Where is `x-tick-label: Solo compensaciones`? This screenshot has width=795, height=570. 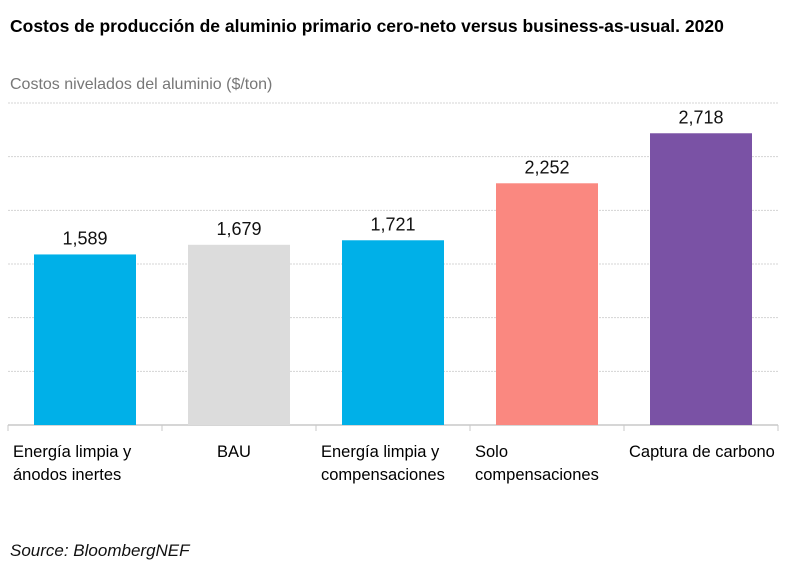
x-tick-label: Solo compensaciones is located at coordinates (537, 463).